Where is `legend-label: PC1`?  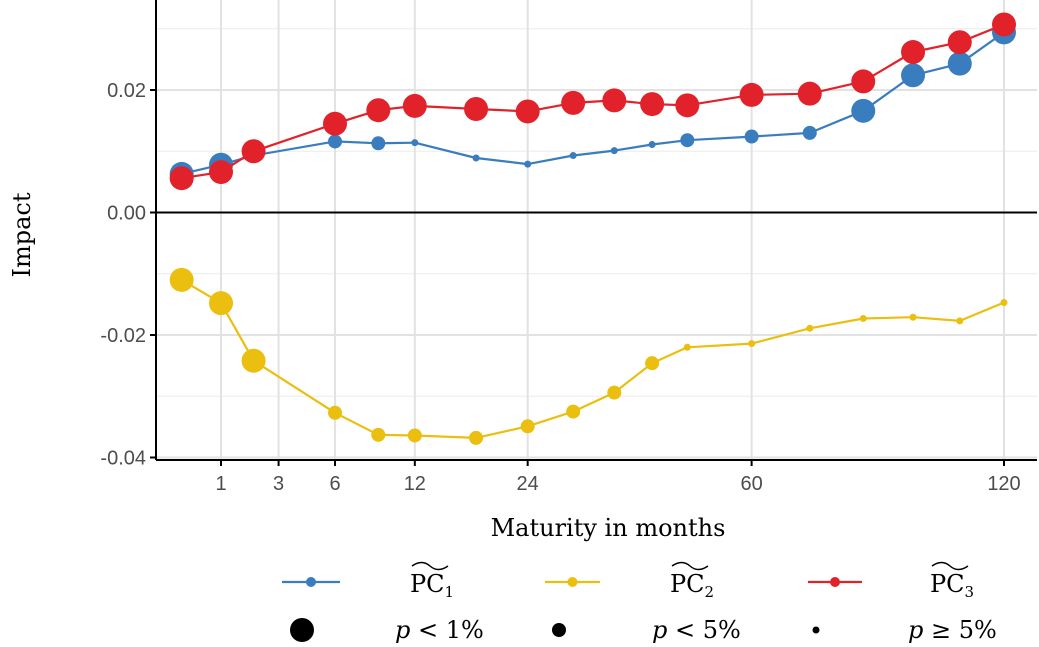 legend-label: PC1 is located at coordinates (432, 585).